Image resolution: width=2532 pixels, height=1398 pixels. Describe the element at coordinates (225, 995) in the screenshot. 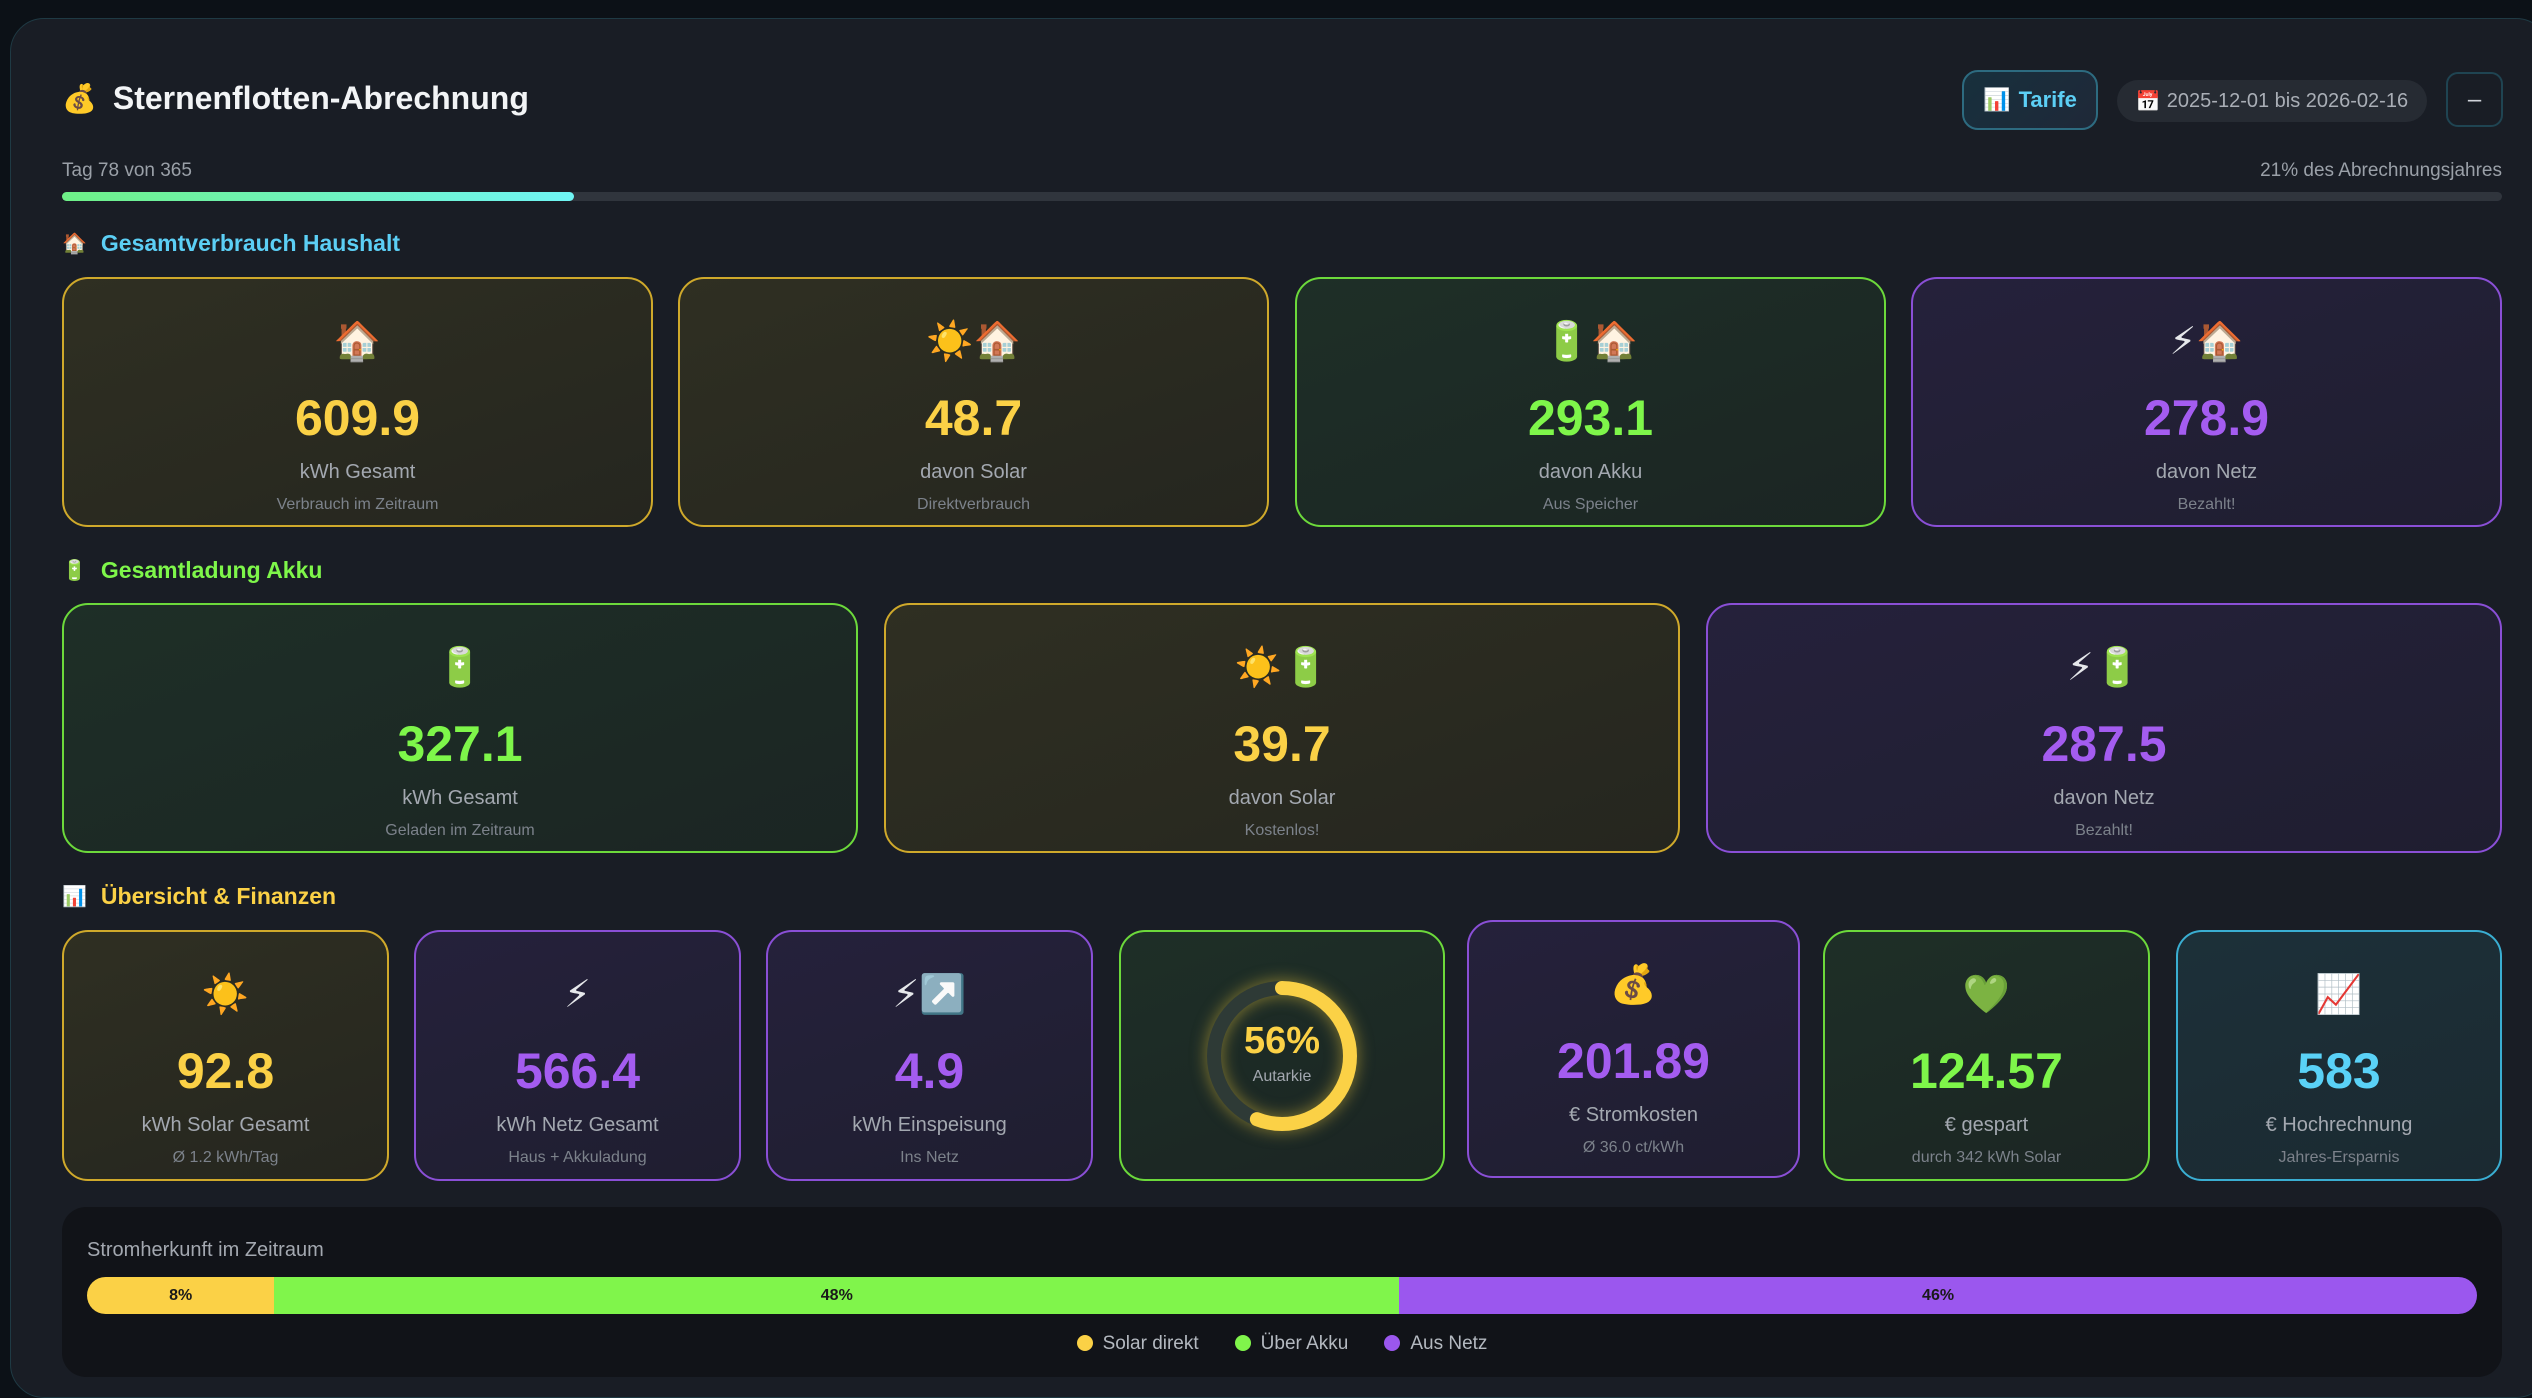

I see `card-icon: ☀️` at that location.